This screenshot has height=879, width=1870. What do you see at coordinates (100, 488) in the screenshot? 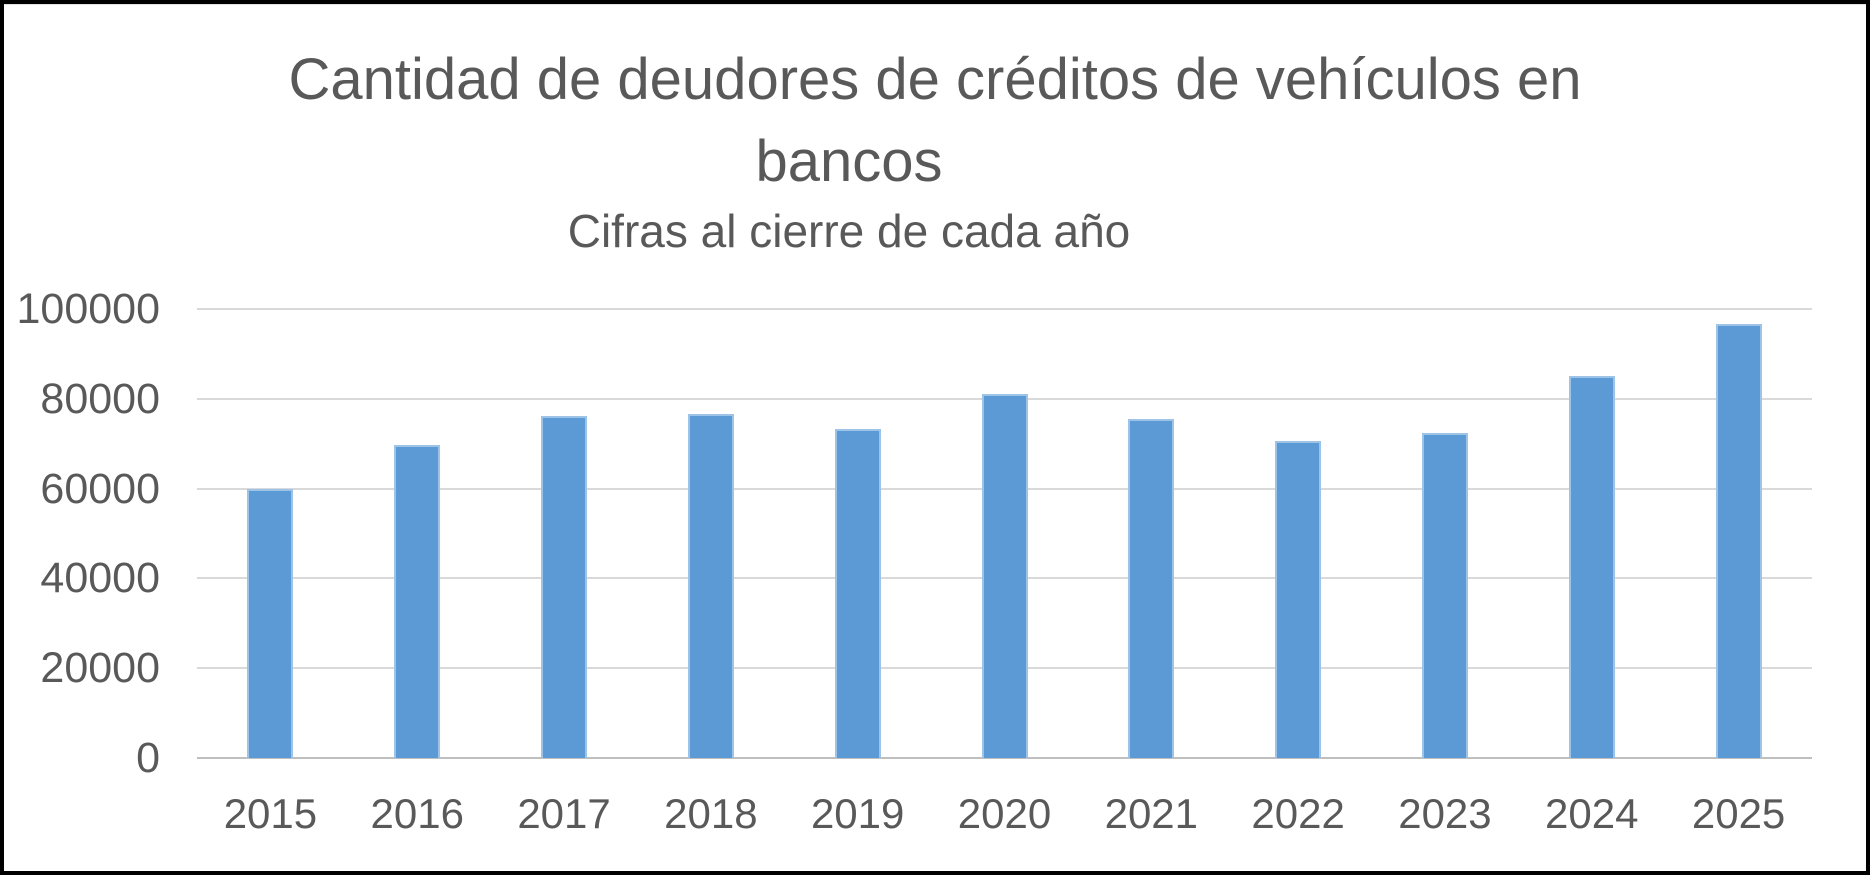
I see `y-axis-label-60000: 60000` at bounding box center [100, 488].